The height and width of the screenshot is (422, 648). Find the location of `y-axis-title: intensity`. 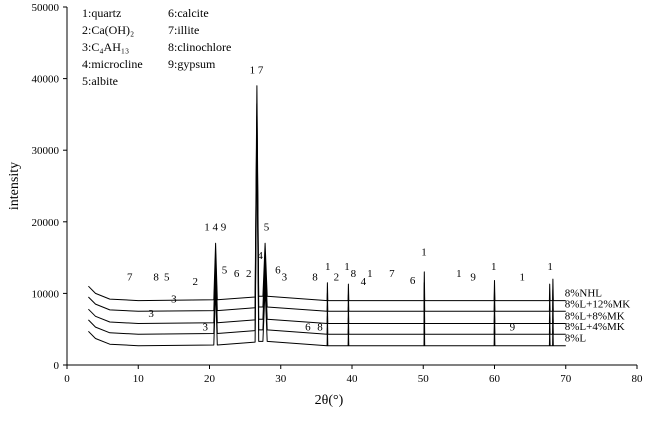

y-axis-title: intensity is located at coordinates (14, 186).